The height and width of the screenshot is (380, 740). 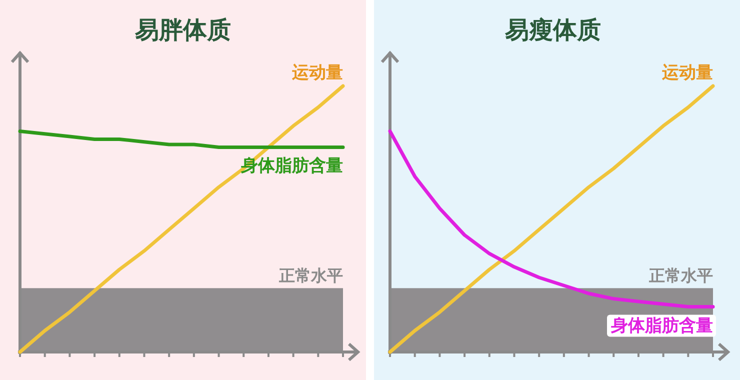 What do you see at coordinates (552, 30) in the screenshot?
I see `chart-title: 易瘦体质` at bounding box center [552, 30].